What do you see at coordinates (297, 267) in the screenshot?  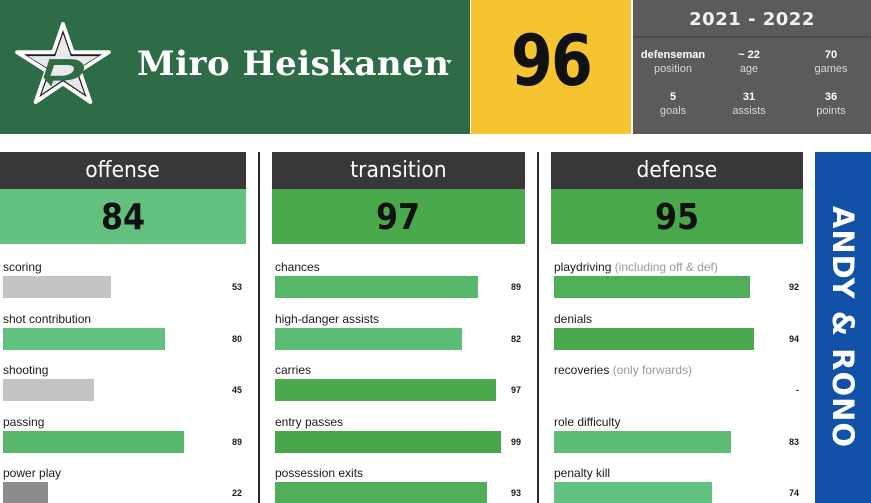 I see `metric-label: chances` at bounding box center [297, 267].